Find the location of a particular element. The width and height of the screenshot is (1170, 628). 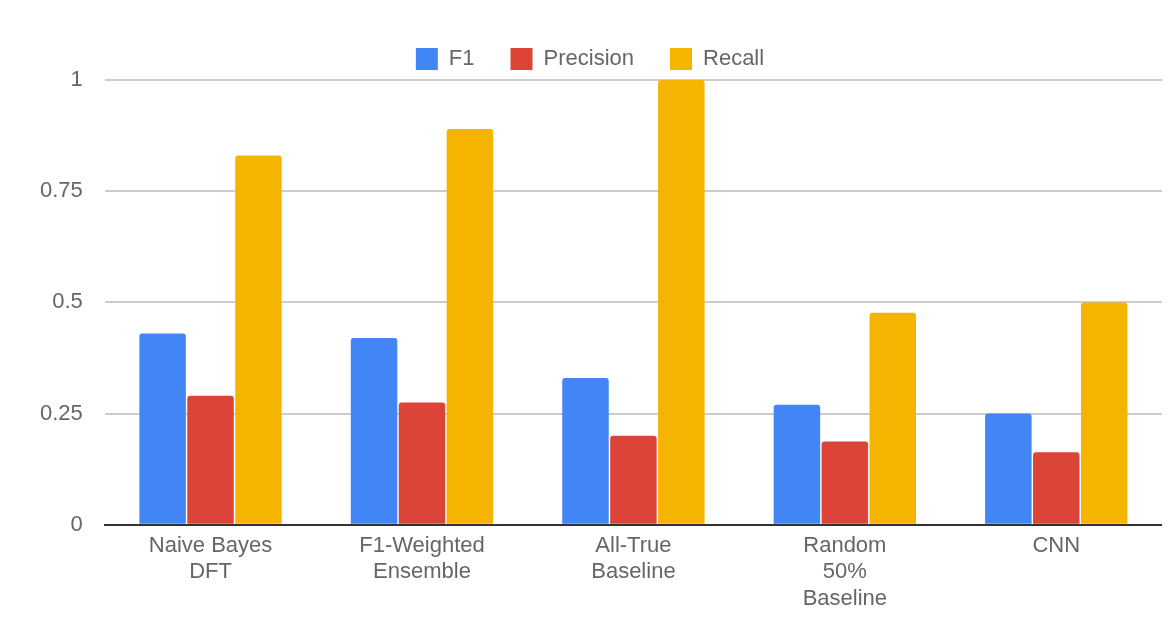

x-tick-label: F1-Weighted Ensemble is located at coordinates (422, 558).